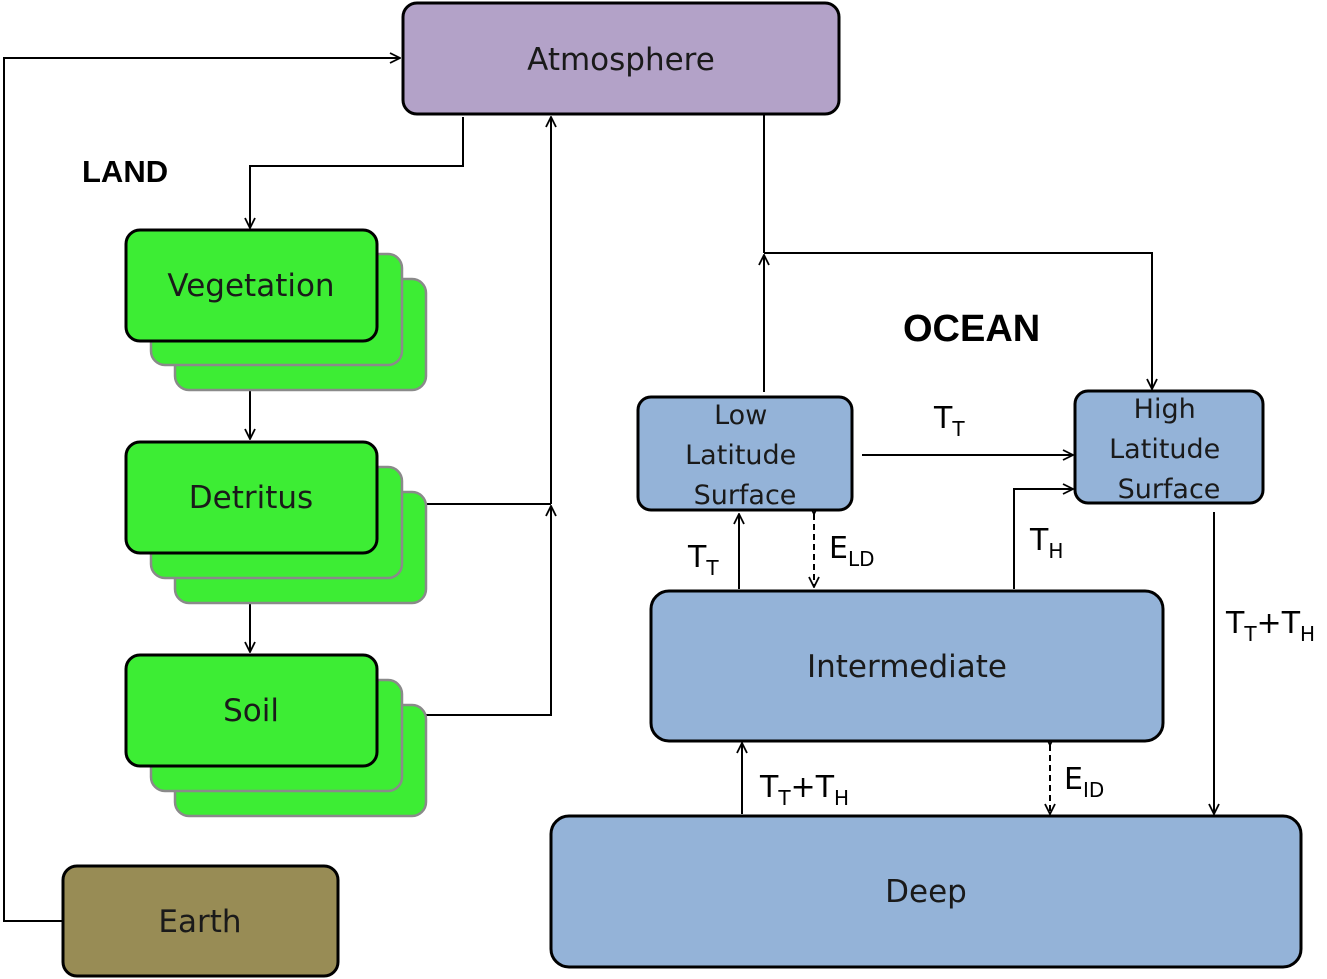 The image size is (1327, 979). What do you see at coordinates (703, 560) in the screenshot?
I see `tt-left-label: TT` at bounding box center [703, 560].